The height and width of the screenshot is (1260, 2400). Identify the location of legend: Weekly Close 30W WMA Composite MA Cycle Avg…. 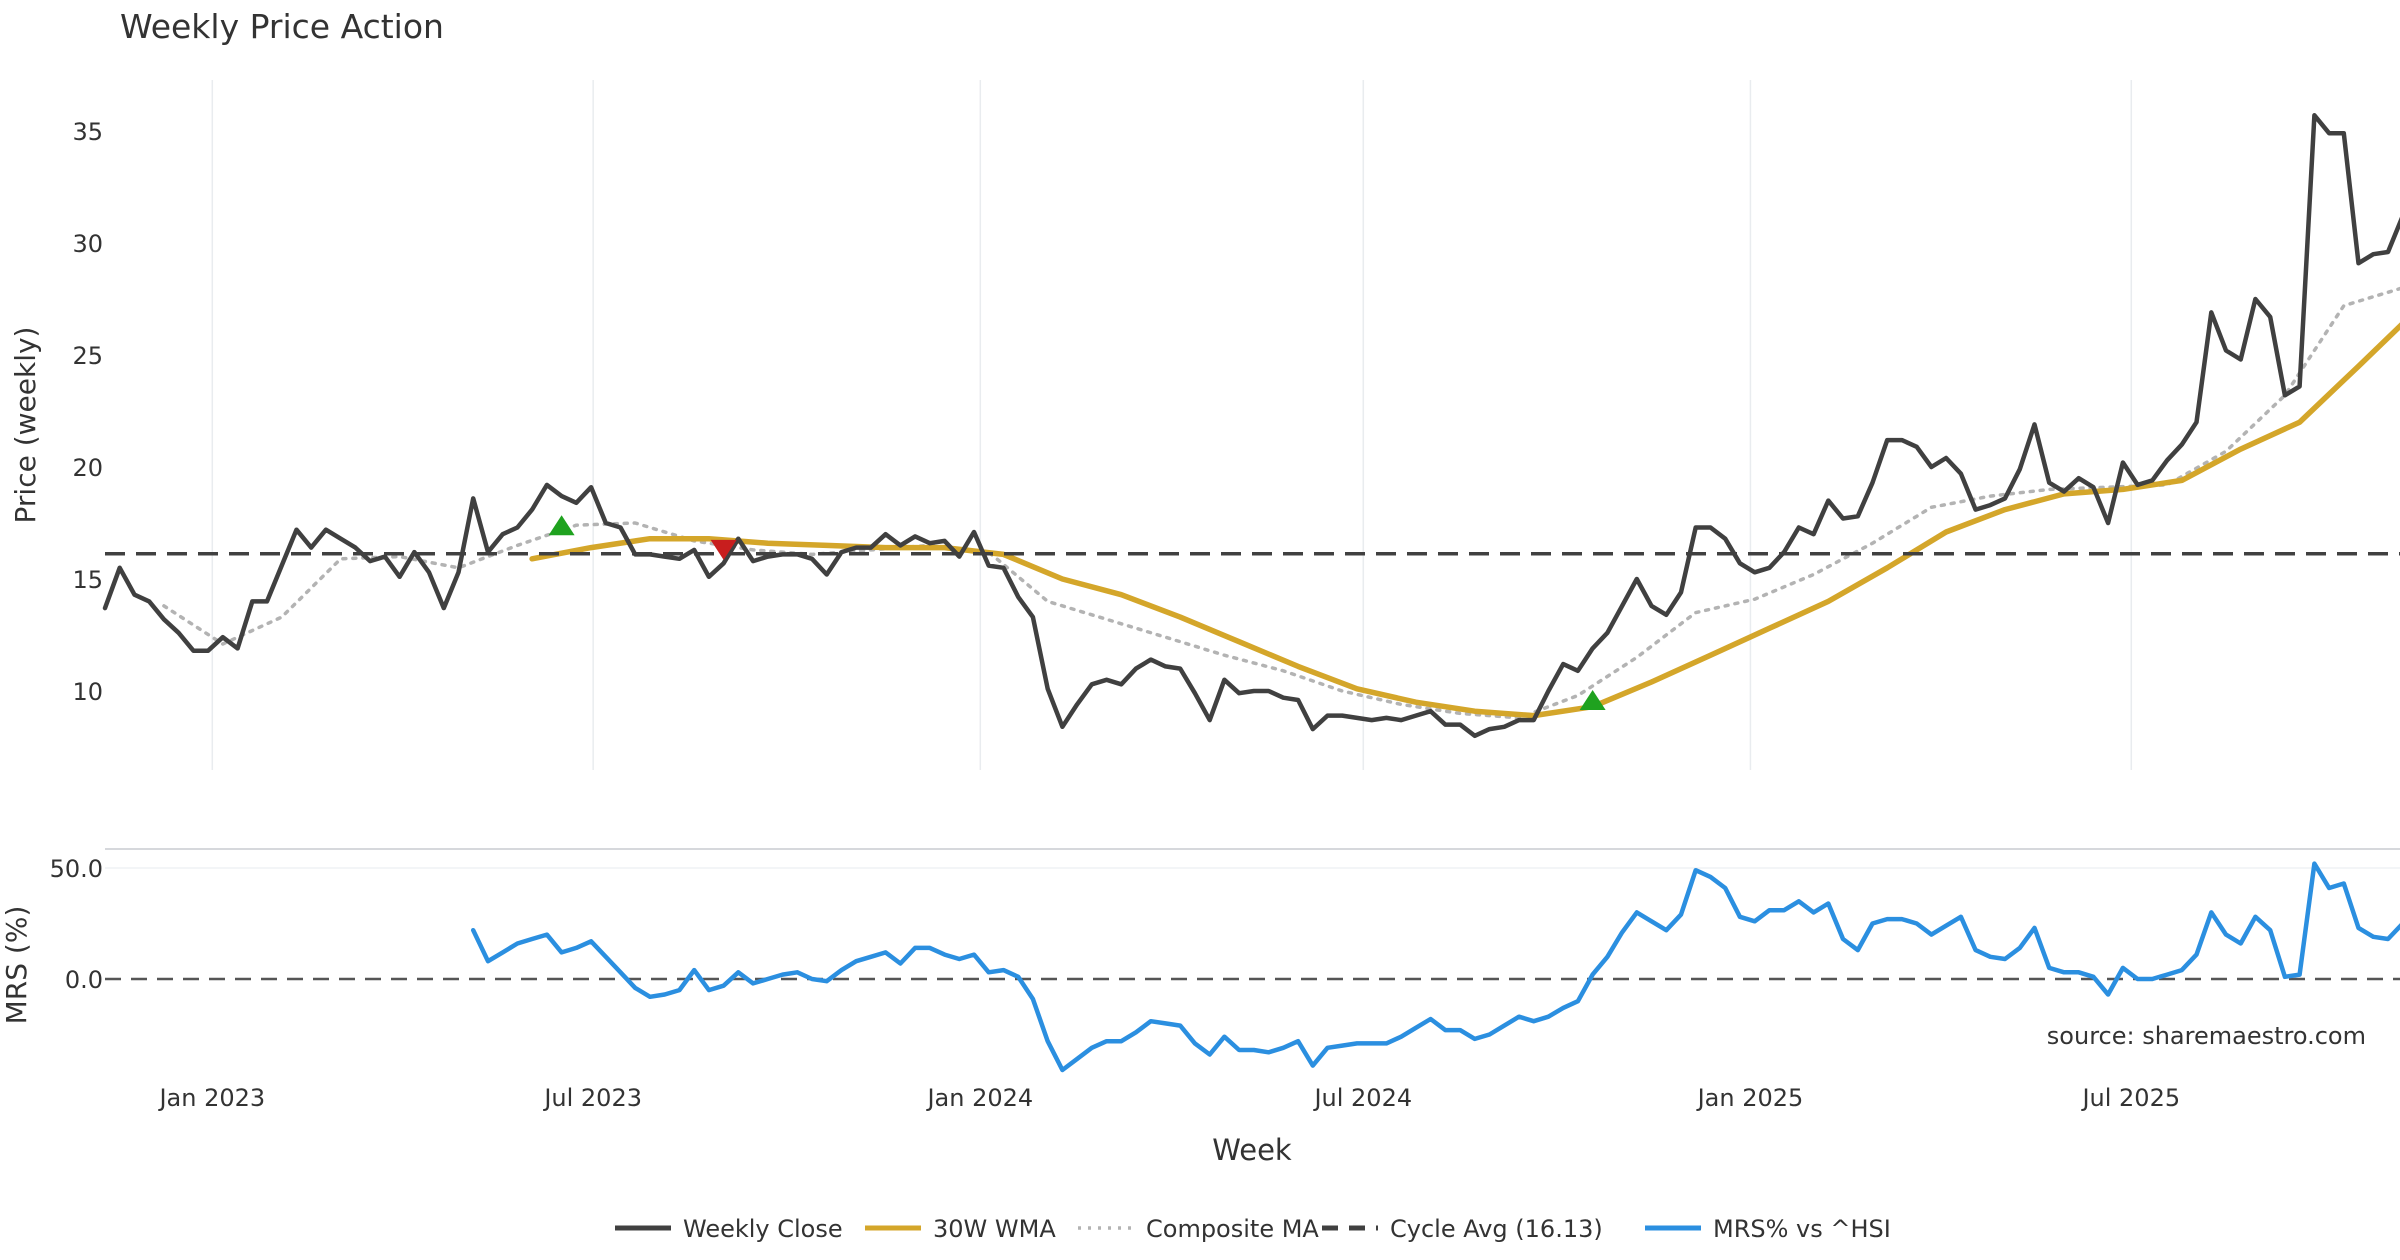
(1253, 1229).